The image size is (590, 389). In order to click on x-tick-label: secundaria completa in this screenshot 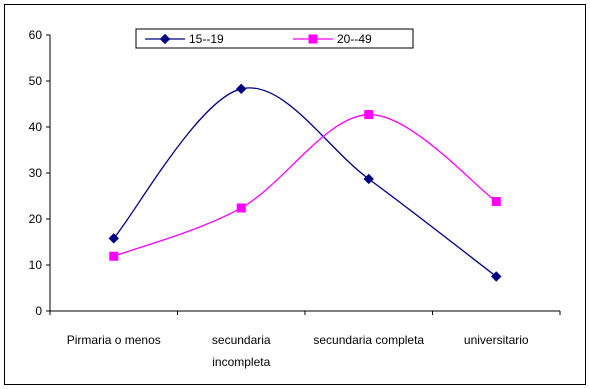, I will do `click(368, 340)`.